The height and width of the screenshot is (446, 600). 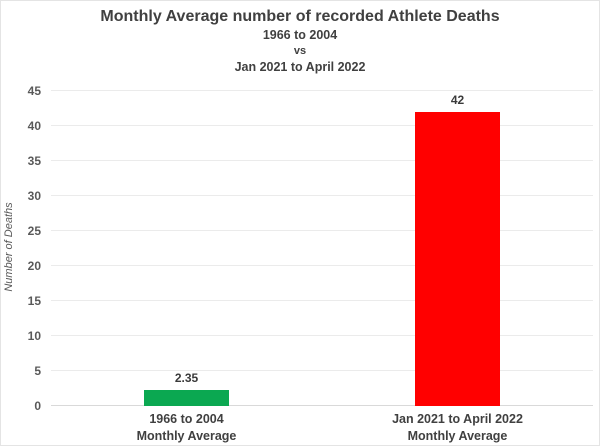 I want to click on y-tick-label-30: 30, so click(x=34, y=196).